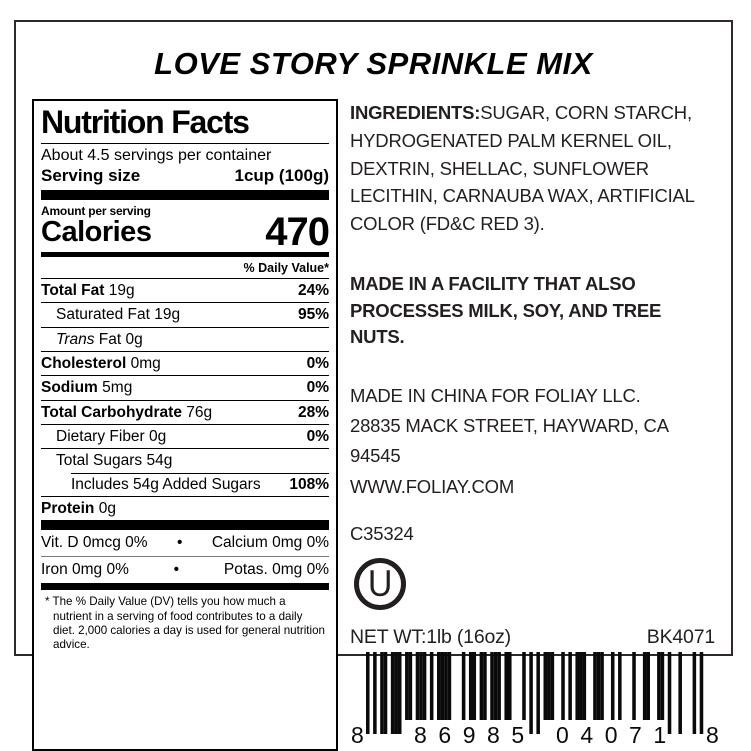  Describe the element at coordinates (185, 338) in the screenshot. I see `nutrient-row: Trans Fat 0g` at that location.